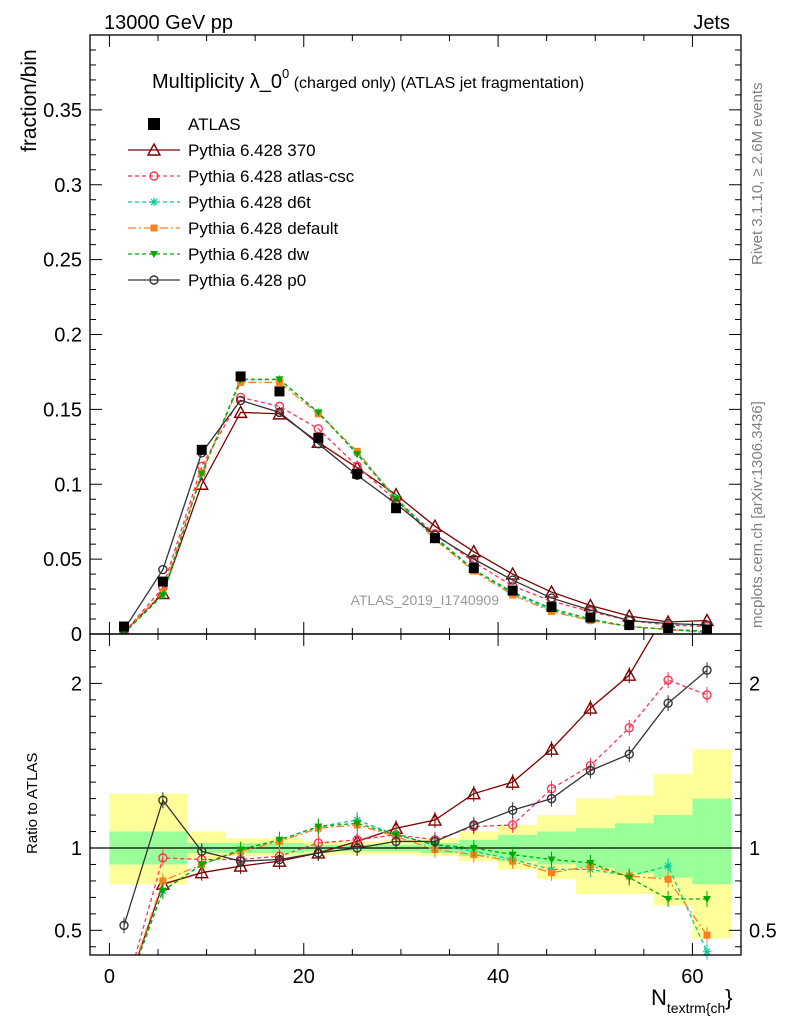 The width and height of the screenshot is (786, 1024). What do you see at coordinates (754, 849) in the screenshot?
I see `ratio-tick-label-right: 1` at bounding box center [754, 849].